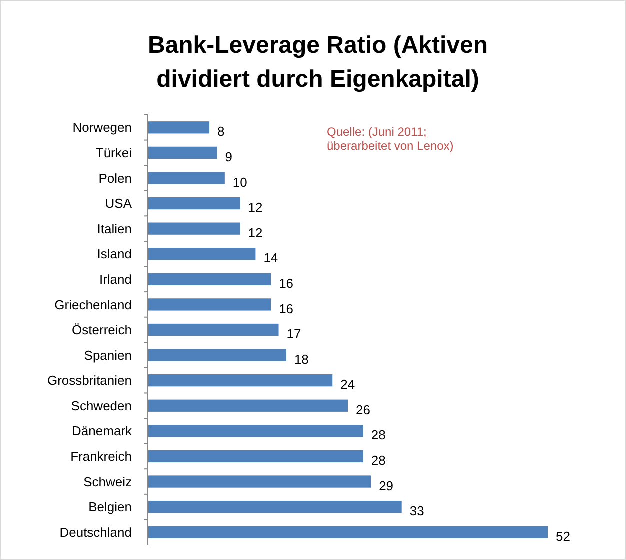  Describe the element at coordinates (115, 178) in the screenshot. I see `y-tick-label: Polen` at that location.